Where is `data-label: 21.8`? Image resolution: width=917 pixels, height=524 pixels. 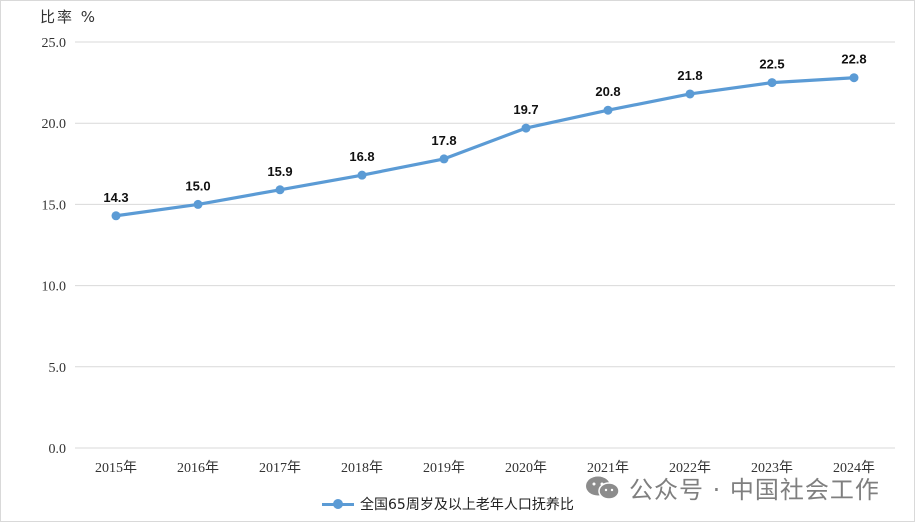 data-label: 21.8 is located at coordinates (689, 75).